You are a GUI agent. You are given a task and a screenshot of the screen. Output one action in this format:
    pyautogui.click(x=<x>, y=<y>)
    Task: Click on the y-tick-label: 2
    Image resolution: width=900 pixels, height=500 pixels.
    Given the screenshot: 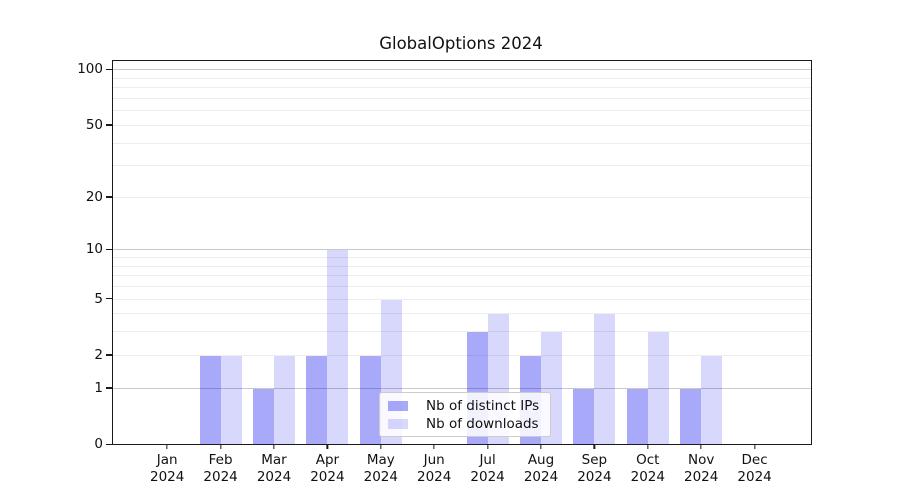 What is the action you would take?
    pyautogui.click(x=98, y=354)
    